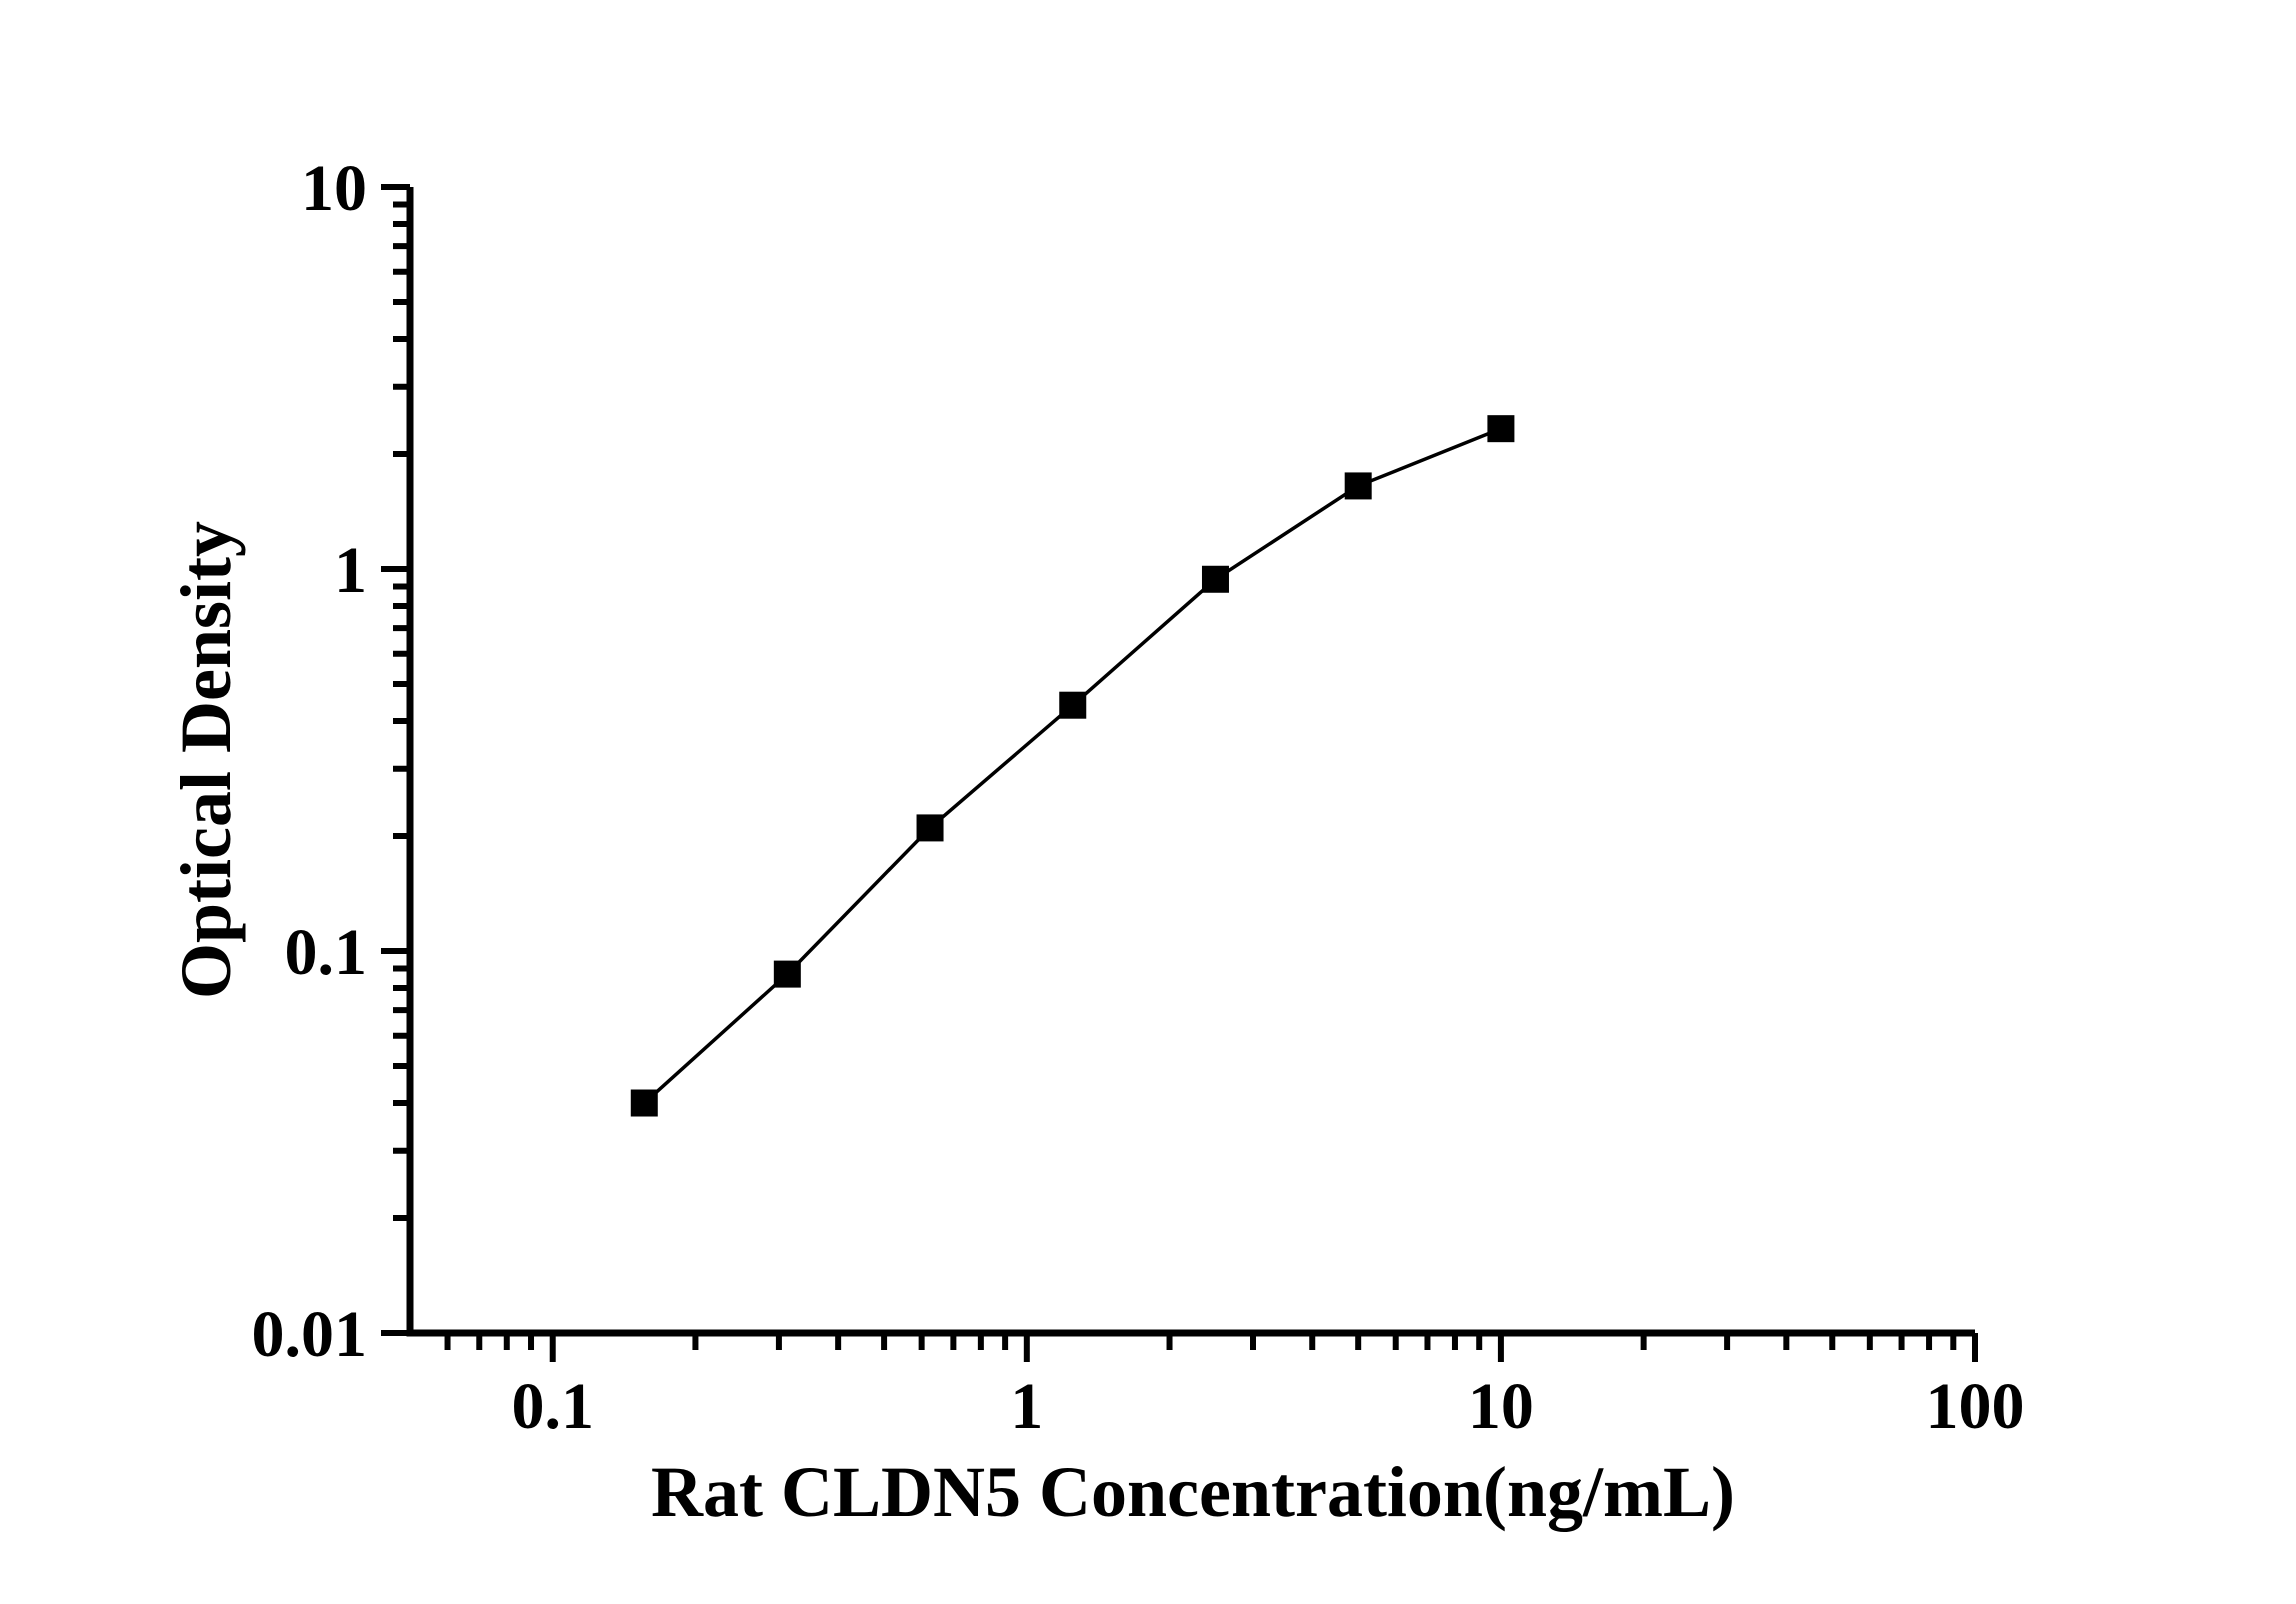  What do you see at coordinates (326, 952) in the screenshot?
I see `y-tick-label: 0.1` at bounding box center [326, 952].